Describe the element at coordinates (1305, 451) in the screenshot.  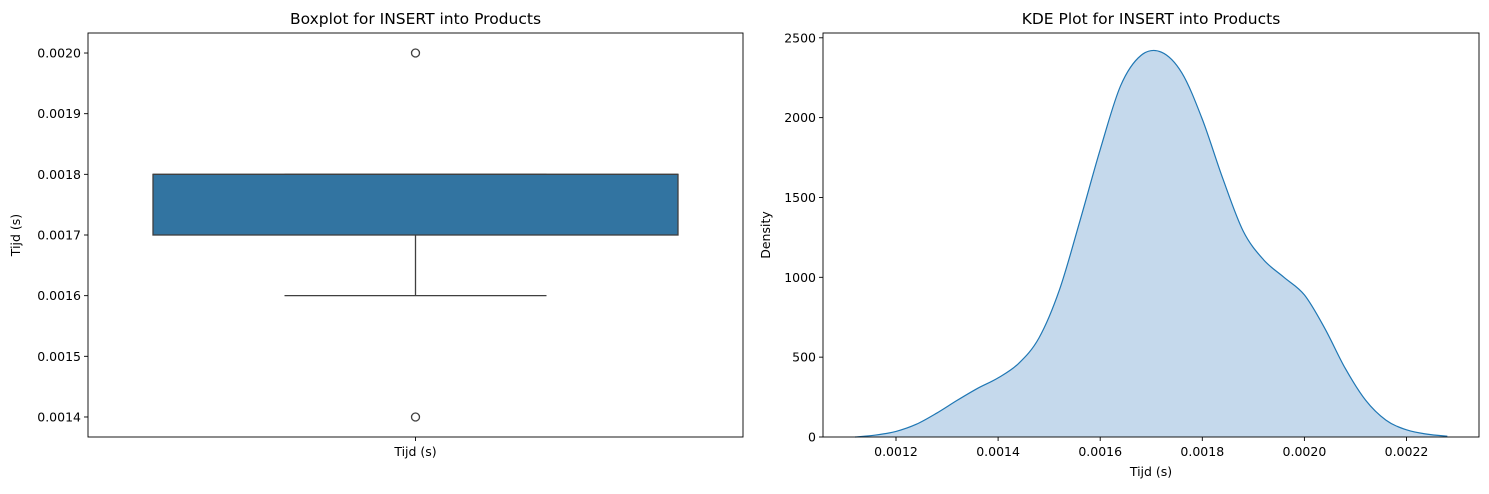
I see `x-tick-label: 0.0020` at that location.